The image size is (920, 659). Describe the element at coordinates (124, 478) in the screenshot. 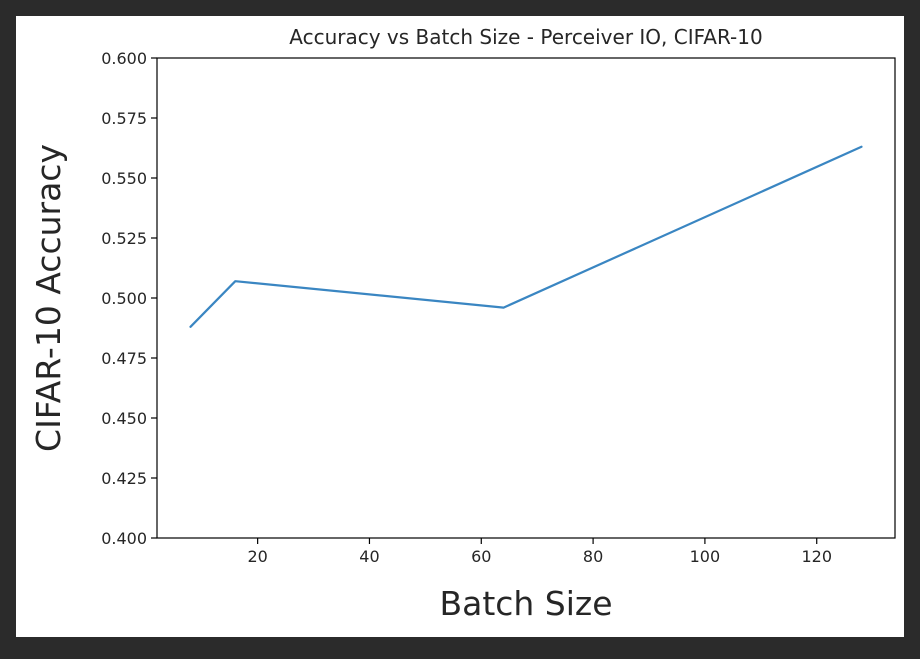

I see `y-tick-label: 0.425` at that location.